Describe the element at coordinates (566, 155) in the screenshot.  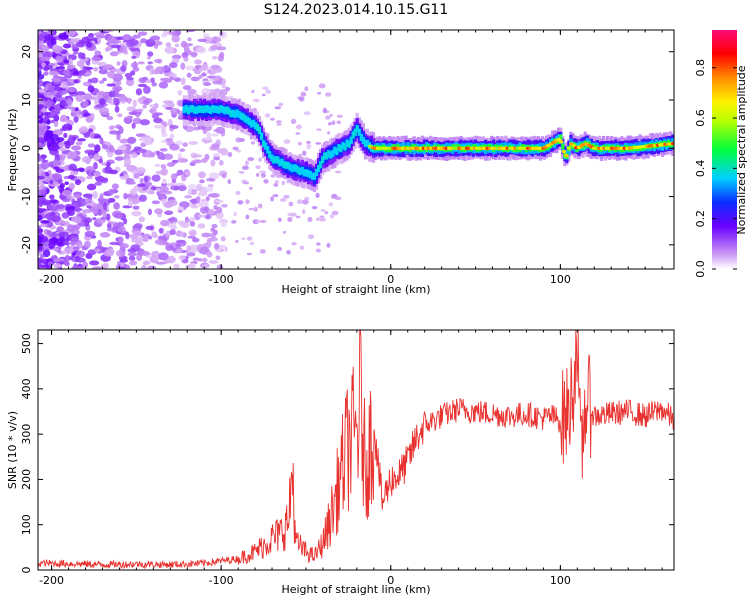
I see `ridge-core-cell` at that location.